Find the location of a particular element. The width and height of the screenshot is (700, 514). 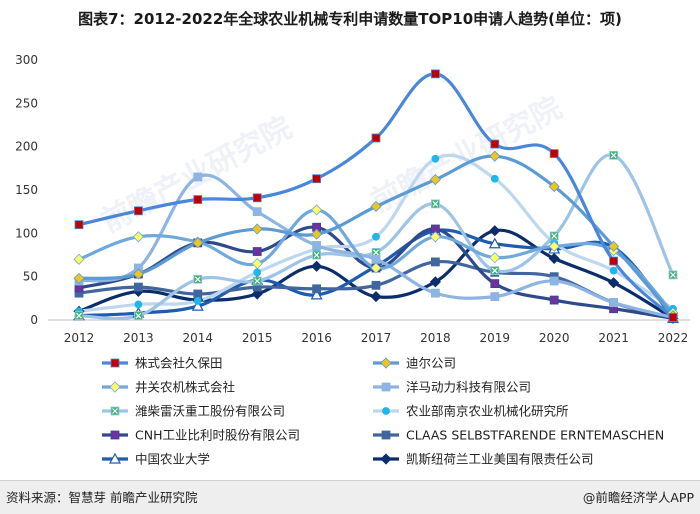

x-tick-label: 2020 is located at coordinates (554, 338).